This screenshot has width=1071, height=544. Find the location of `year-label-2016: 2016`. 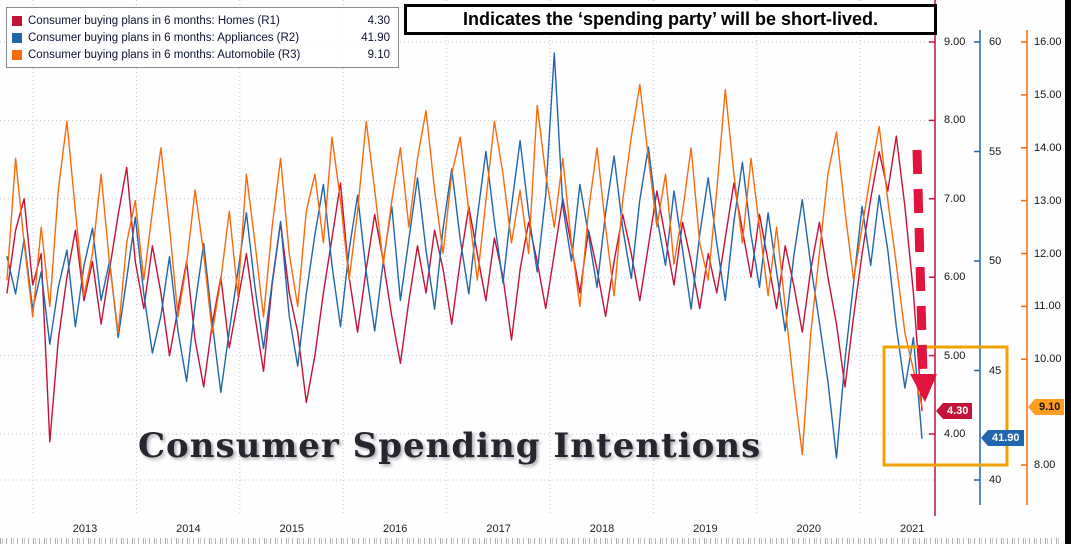

year-label-2016: 2016 is located at coordinates (395, 529).